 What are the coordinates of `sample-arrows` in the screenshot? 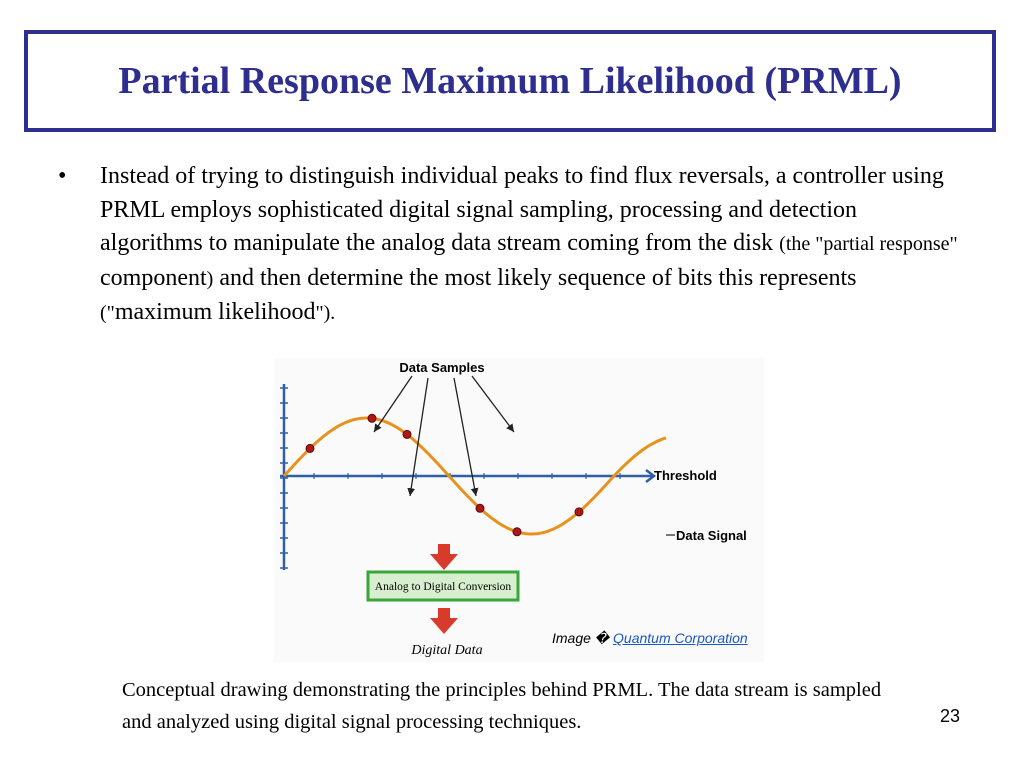 It's located at (444, 436).